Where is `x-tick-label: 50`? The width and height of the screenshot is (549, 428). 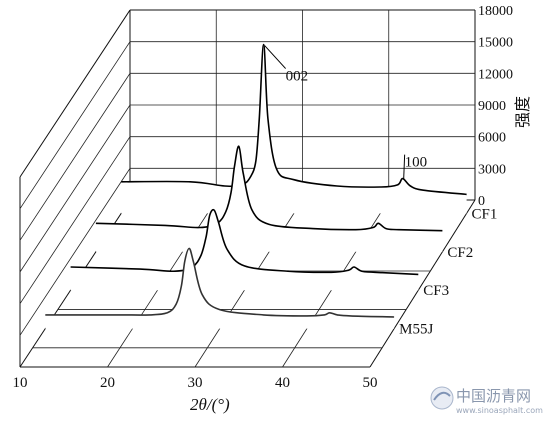
x-tick-label: 50 is located at coordinates (370, 383).